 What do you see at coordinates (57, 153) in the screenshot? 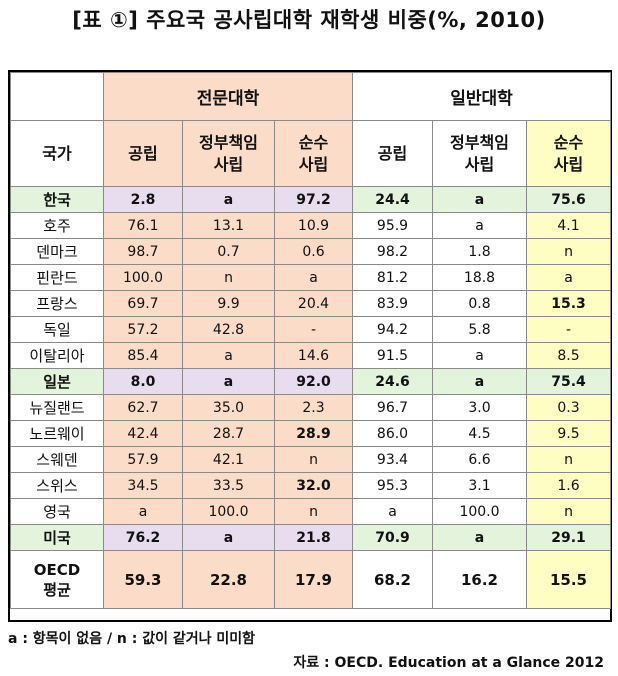
I see `column-header-country: 국가` at bounding box center [57, 153].